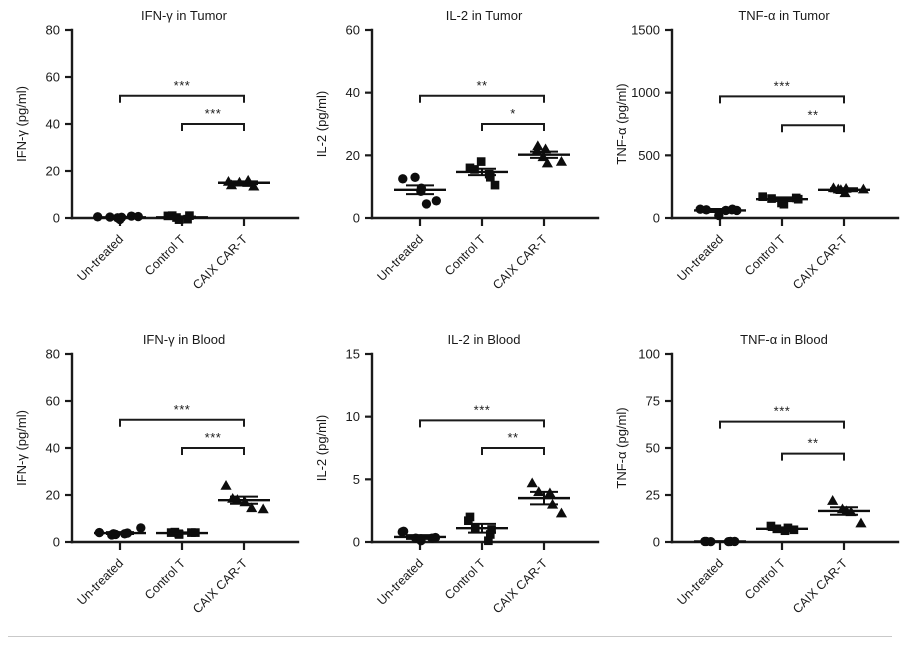 Image resolution: width=900 pixels, height=648 pixels. What do you see at coordinates (653, 448) in the screenshot?
I see `y-tick-label: 50` at bounding box center [653, 448].